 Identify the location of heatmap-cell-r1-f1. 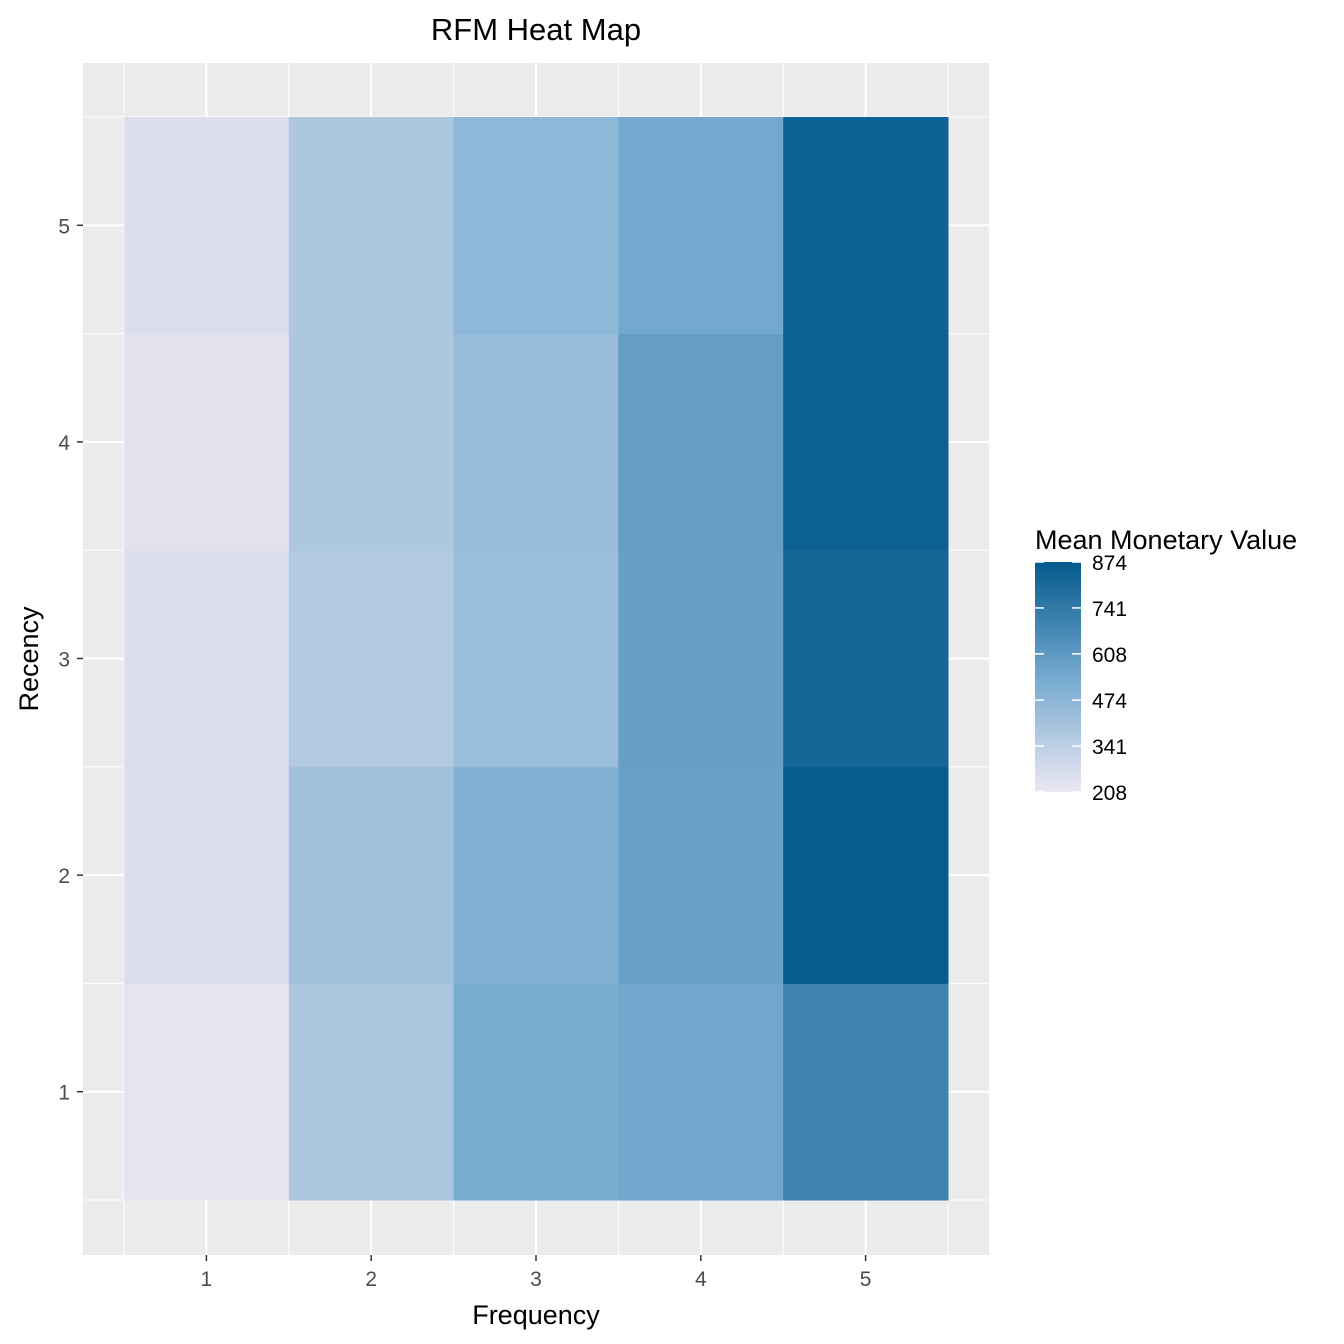
(207, 1092).